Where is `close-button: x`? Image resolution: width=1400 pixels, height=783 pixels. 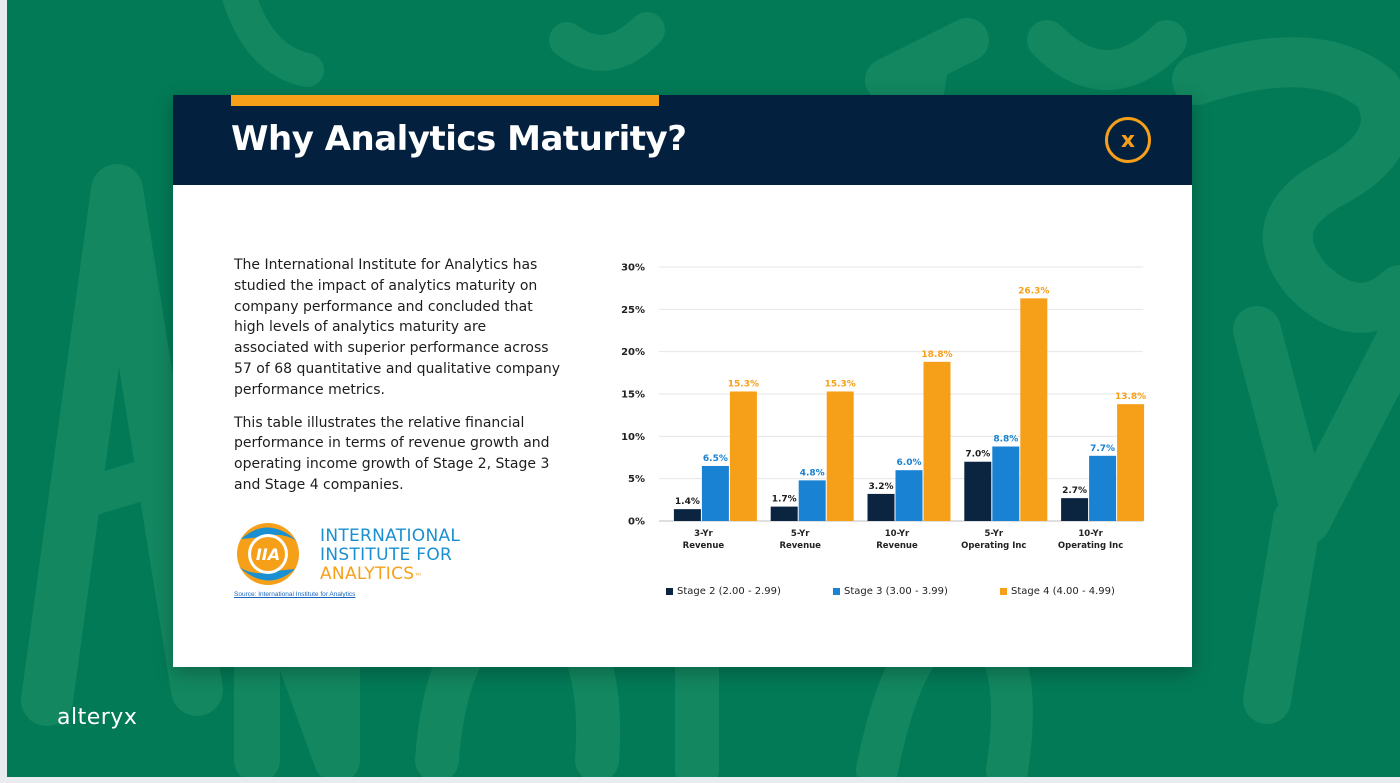 close-button: x is located at coordinates (1128, 140).